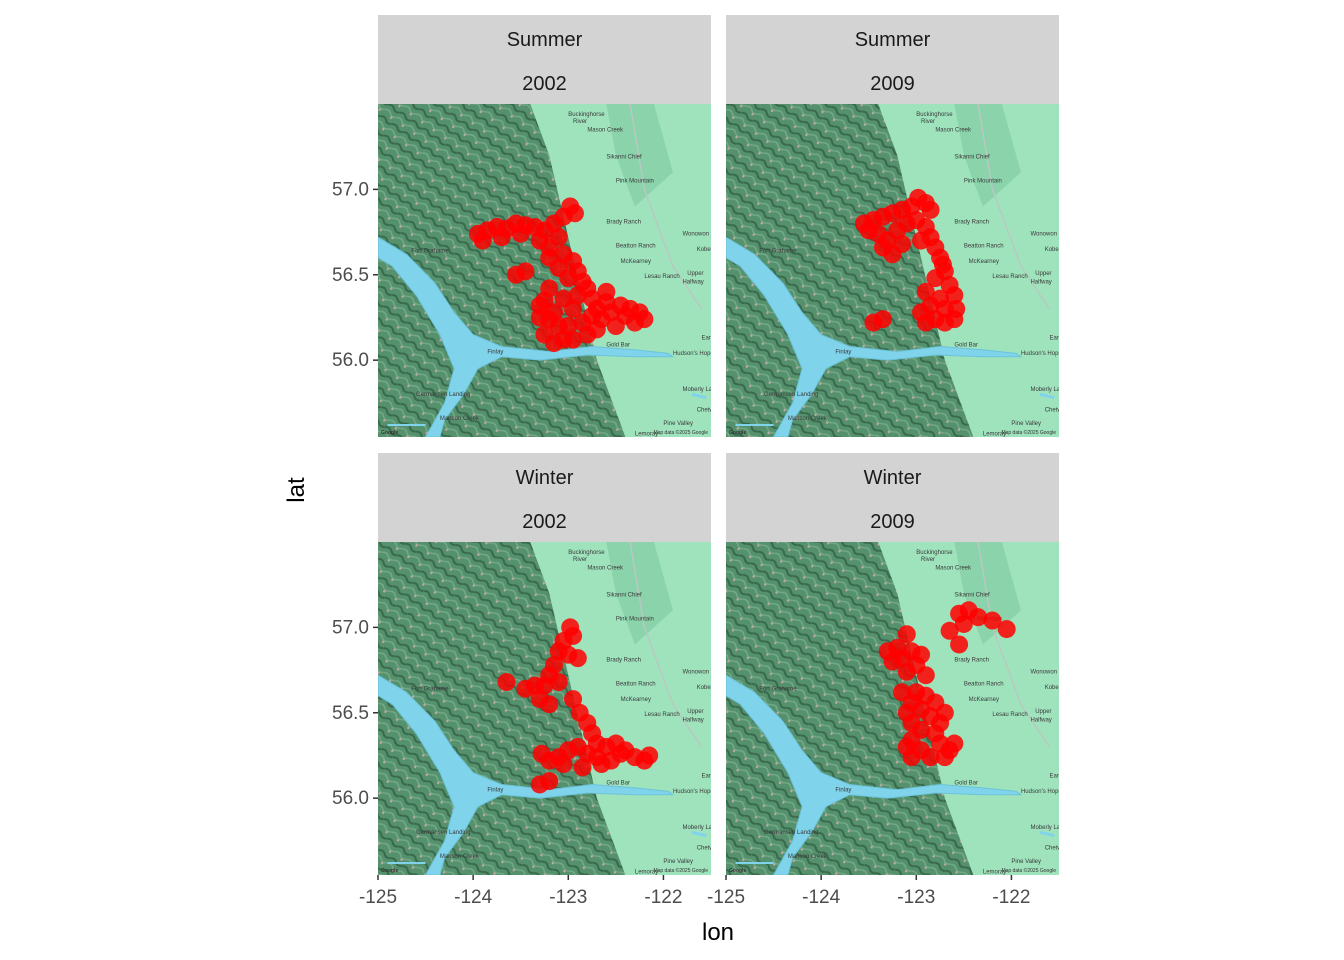 The image size is (1344, 960). Describe the element at coordinates (545, 40) in the screenshot. I see `facet-season-label: Summer` at that location.